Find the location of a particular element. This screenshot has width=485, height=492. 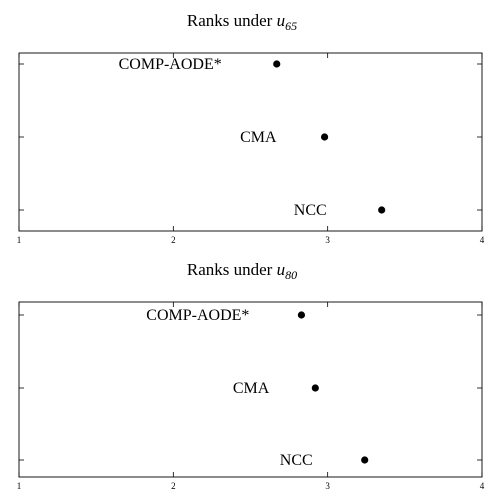

chart-title-subscript: 65 is located at coordinates (291, 26).